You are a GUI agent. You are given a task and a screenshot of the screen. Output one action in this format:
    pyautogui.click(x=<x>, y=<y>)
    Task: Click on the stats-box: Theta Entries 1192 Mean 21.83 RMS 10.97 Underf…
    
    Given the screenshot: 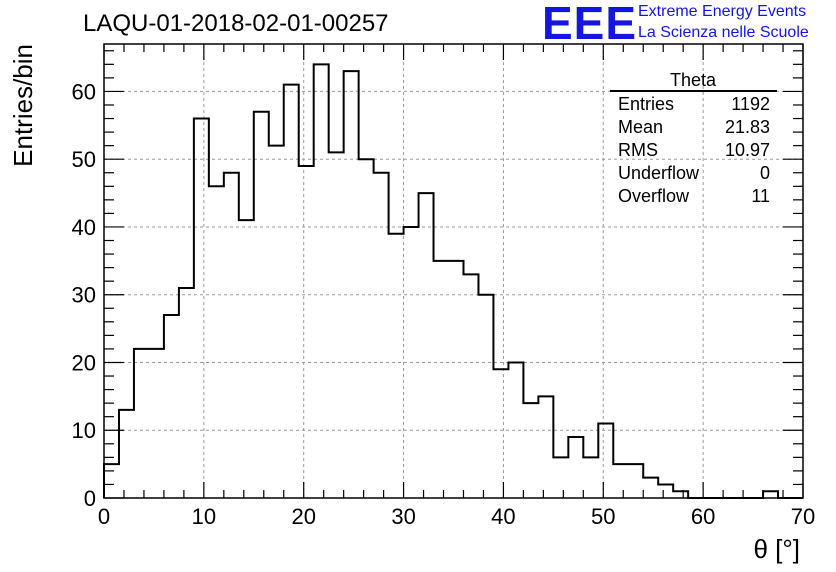 What is the action you would take?
    pyautogui.click(x=693, y=138)
    